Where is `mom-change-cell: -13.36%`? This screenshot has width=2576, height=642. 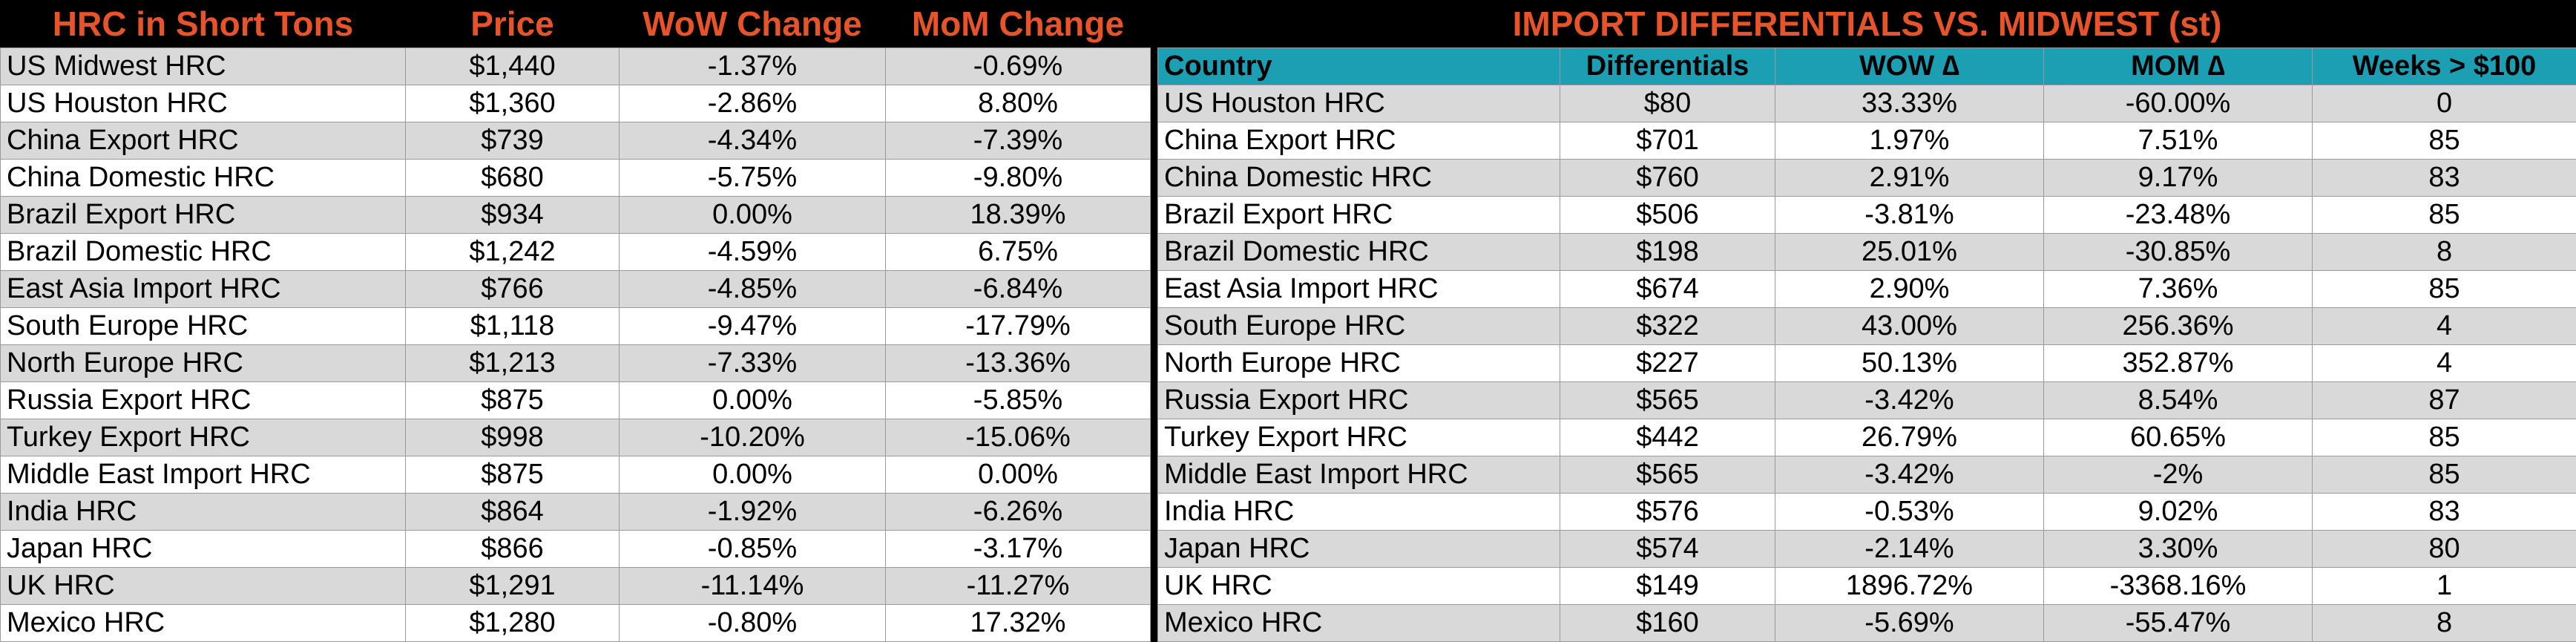 mom-change-cell: -13.36% is located at coordinates (1019, 362).